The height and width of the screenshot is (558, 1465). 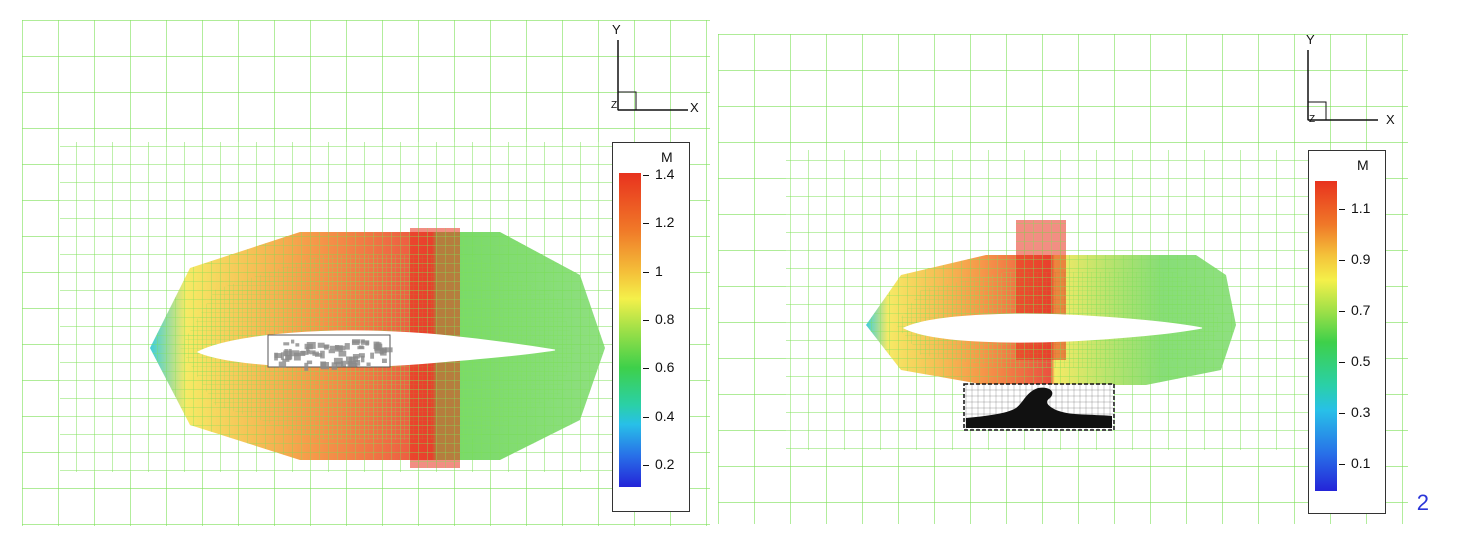 I want to click on left-inset-block, so click(x=330, y=353).